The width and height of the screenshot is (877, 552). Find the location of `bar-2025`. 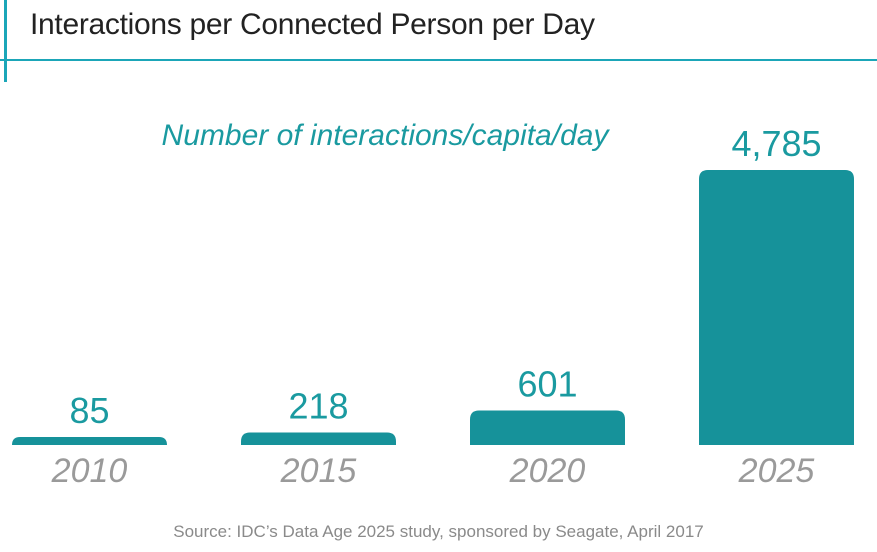

bar-2025 is located at coordinates (776, 307).